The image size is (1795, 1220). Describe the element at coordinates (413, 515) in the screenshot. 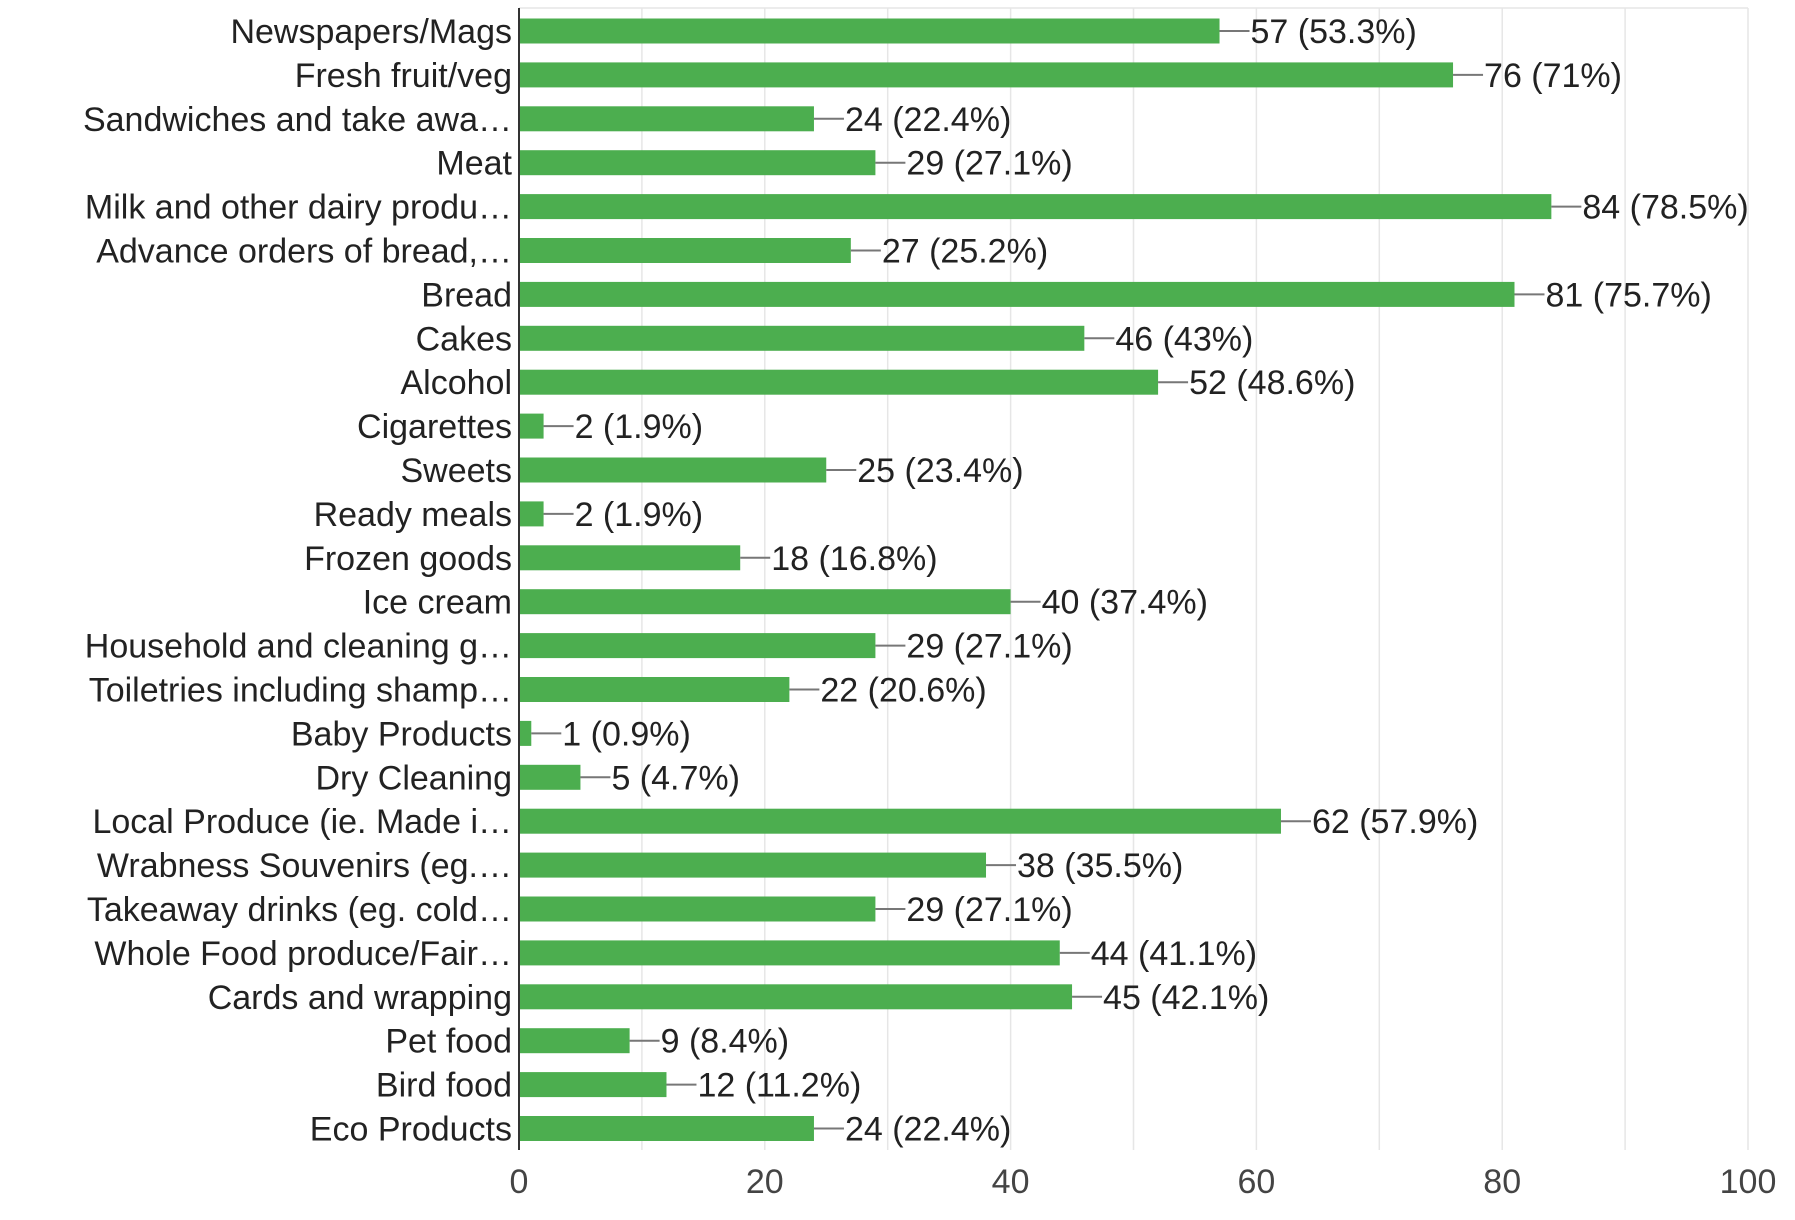

I see `category-label: Ready meals` at that location.